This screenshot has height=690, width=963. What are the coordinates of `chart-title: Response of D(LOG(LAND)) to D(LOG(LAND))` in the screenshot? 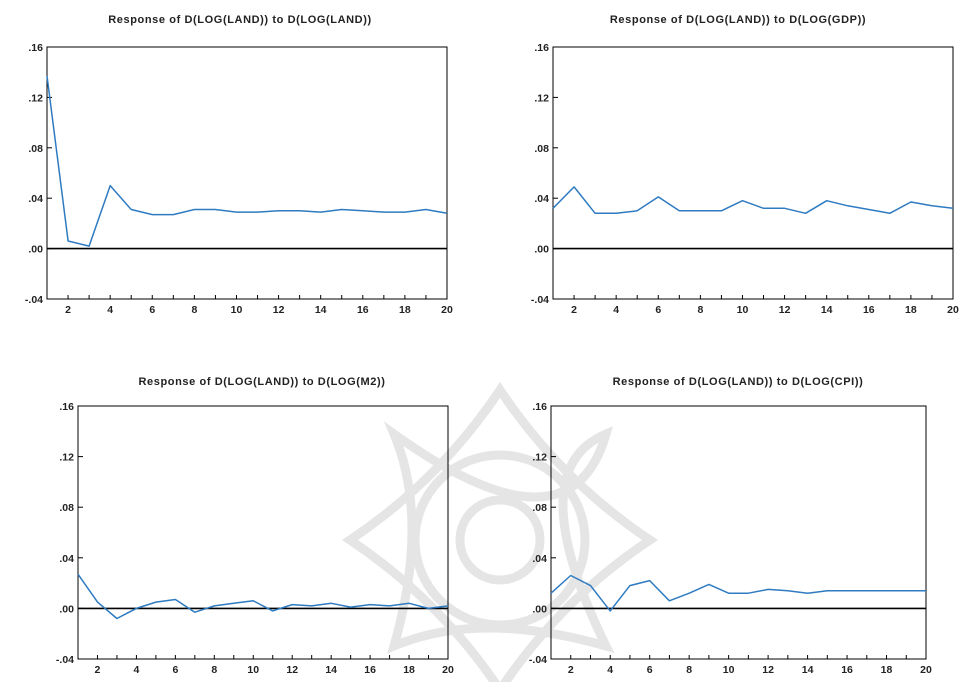 It's located at (240, 20).